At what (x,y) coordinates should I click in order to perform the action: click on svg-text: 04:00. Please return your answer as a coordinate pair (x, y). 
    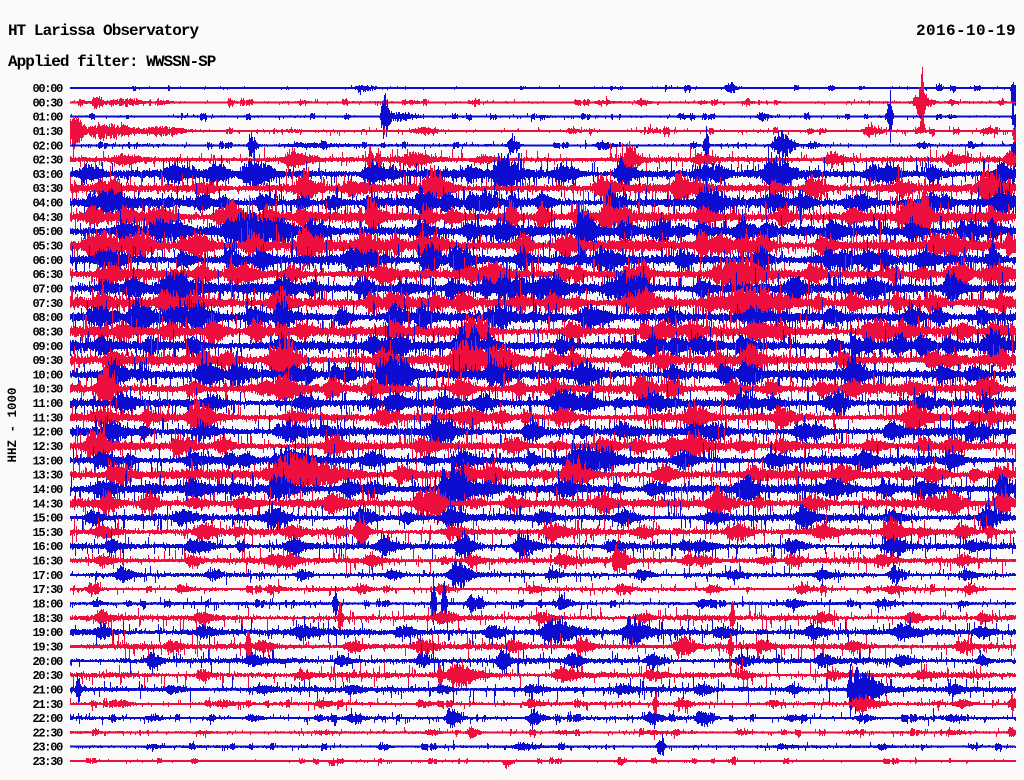
    Looking at the image, I should click on (47, 204).